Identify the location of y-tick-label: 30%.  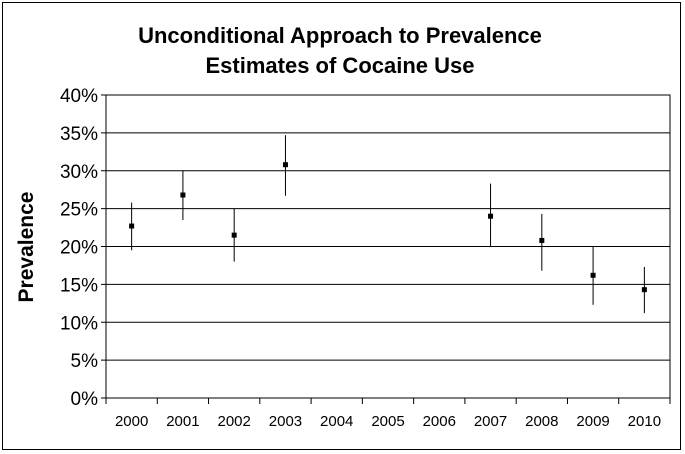
(79, 172).